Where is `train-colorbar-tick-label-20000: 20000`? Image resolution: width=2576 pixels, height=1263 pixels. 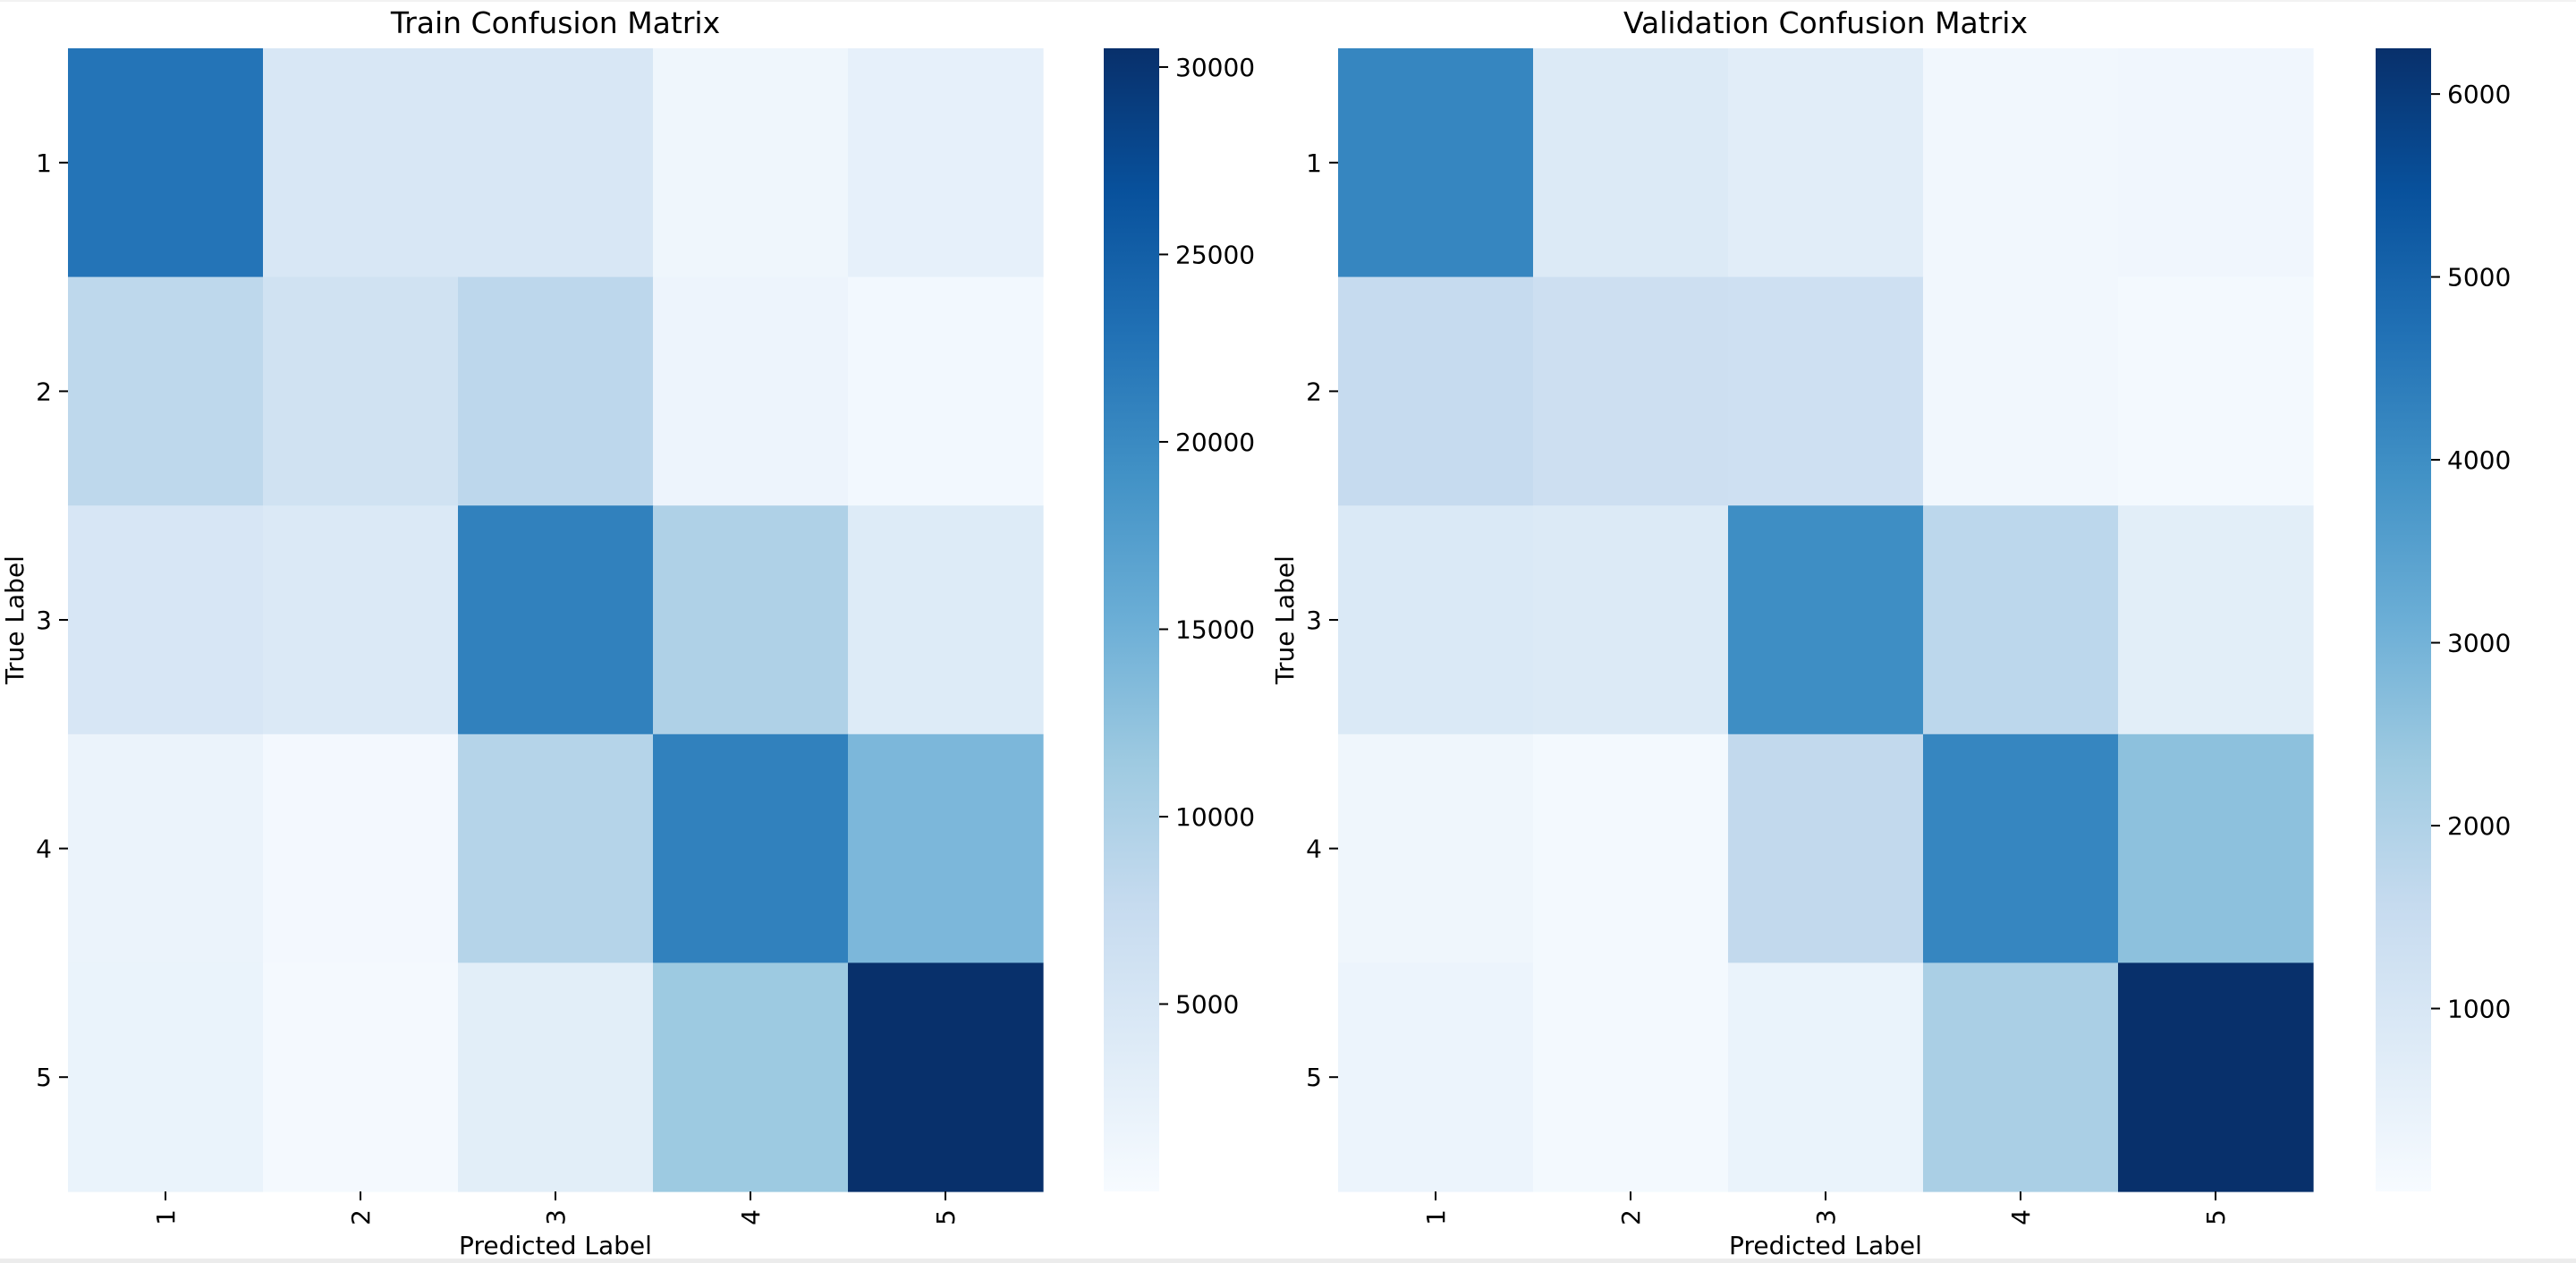
train-colorbar-tick-label-20000: 20000 is located at coordinates (1215, 442).